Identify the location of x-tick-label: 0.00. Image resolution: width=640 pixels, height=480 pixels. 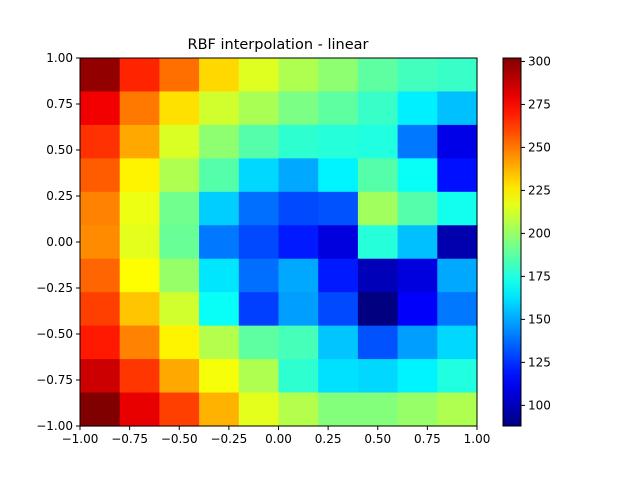
(278, 439).